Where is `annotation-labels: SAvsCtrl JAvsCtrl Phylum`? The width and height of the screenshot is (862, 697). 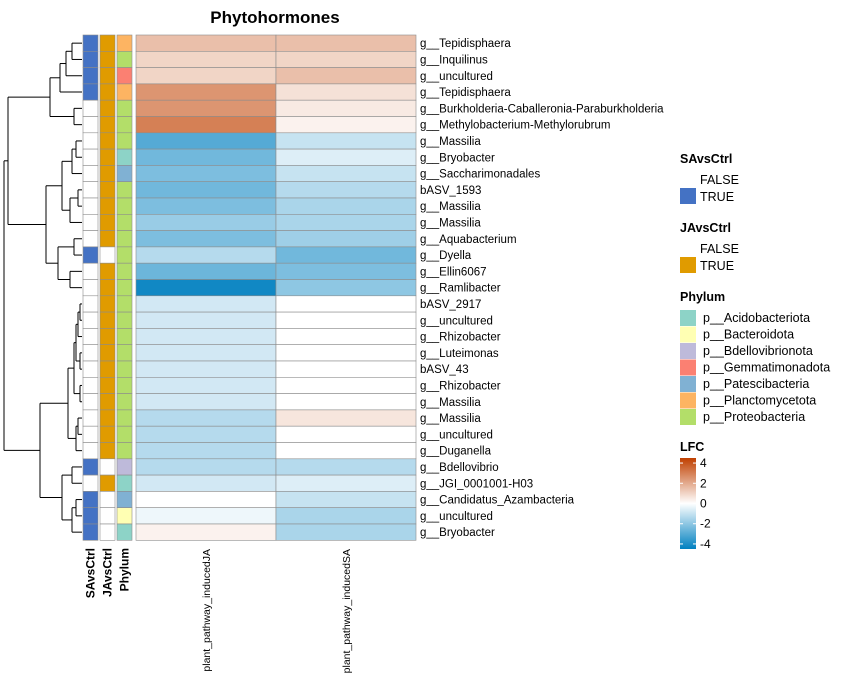 annotation-labels: SAvsCtrl JAvsCtrl Phylum is located at coordinates (108, 573).